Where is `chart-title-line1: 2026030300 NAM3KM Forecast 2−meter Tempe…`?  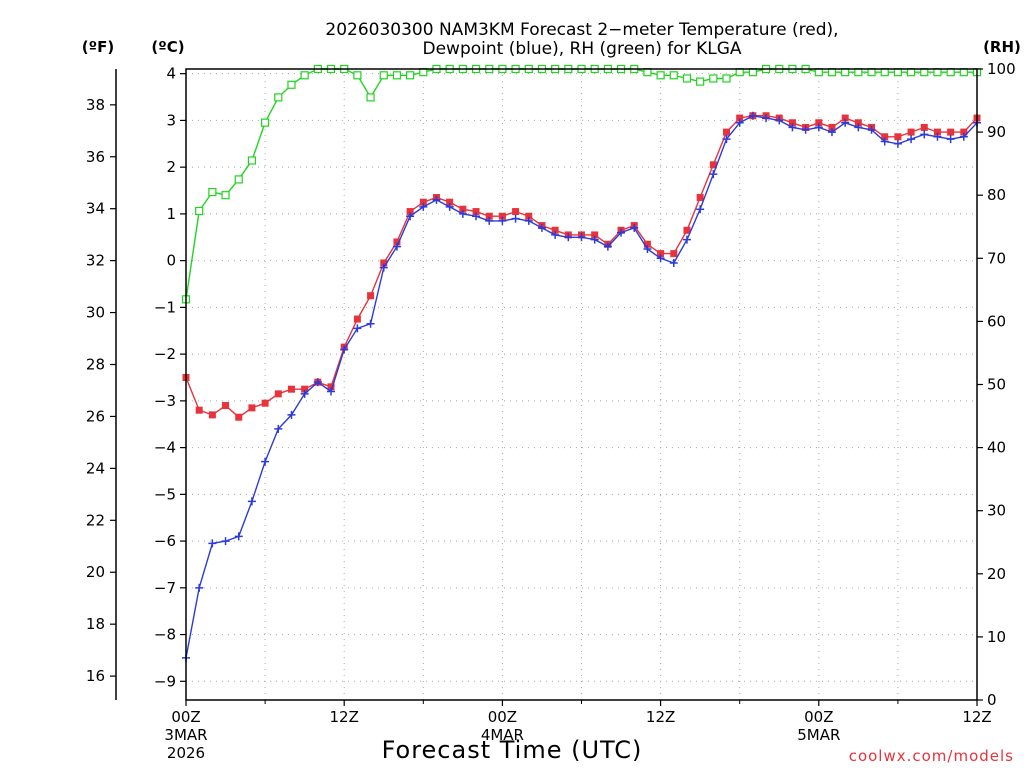
chart-title-line1: 2026030300 NAM3KM Forecast 2−meter Tempe… is located at coordinates (581, 30).